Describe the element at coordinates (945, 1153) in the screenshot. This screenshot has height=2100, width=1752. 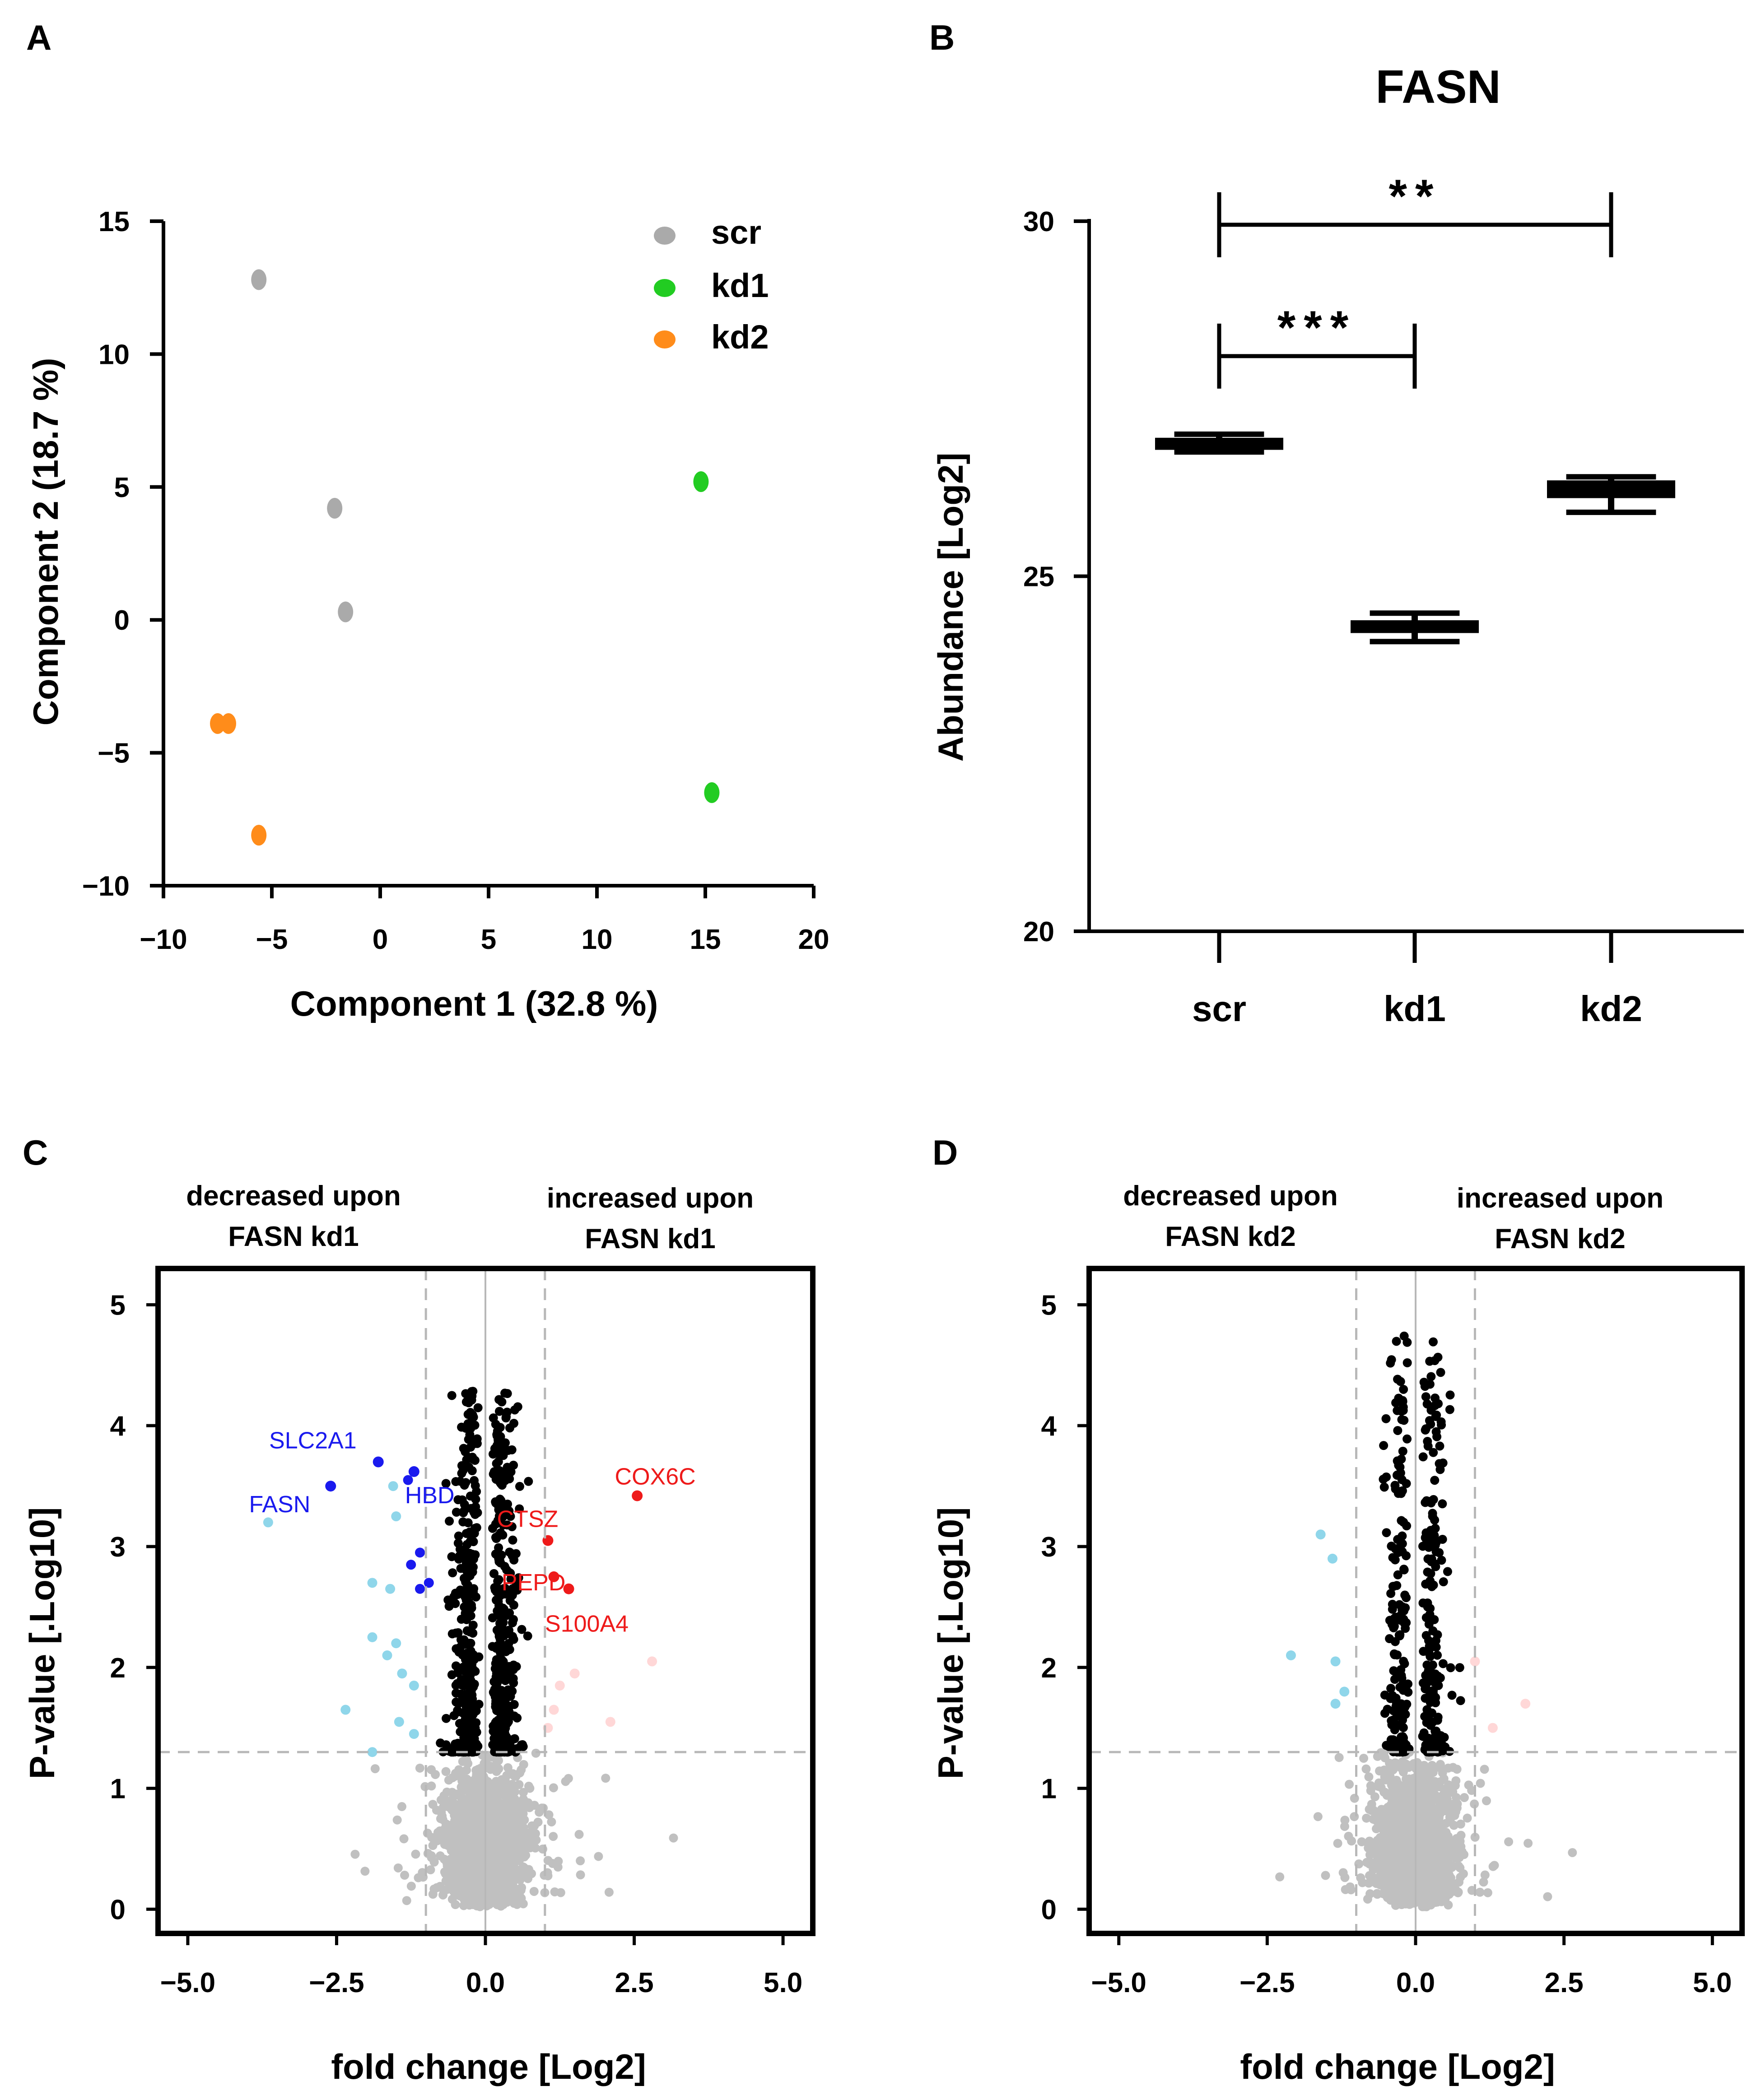
I see `panel-letter-d: D` at that location.